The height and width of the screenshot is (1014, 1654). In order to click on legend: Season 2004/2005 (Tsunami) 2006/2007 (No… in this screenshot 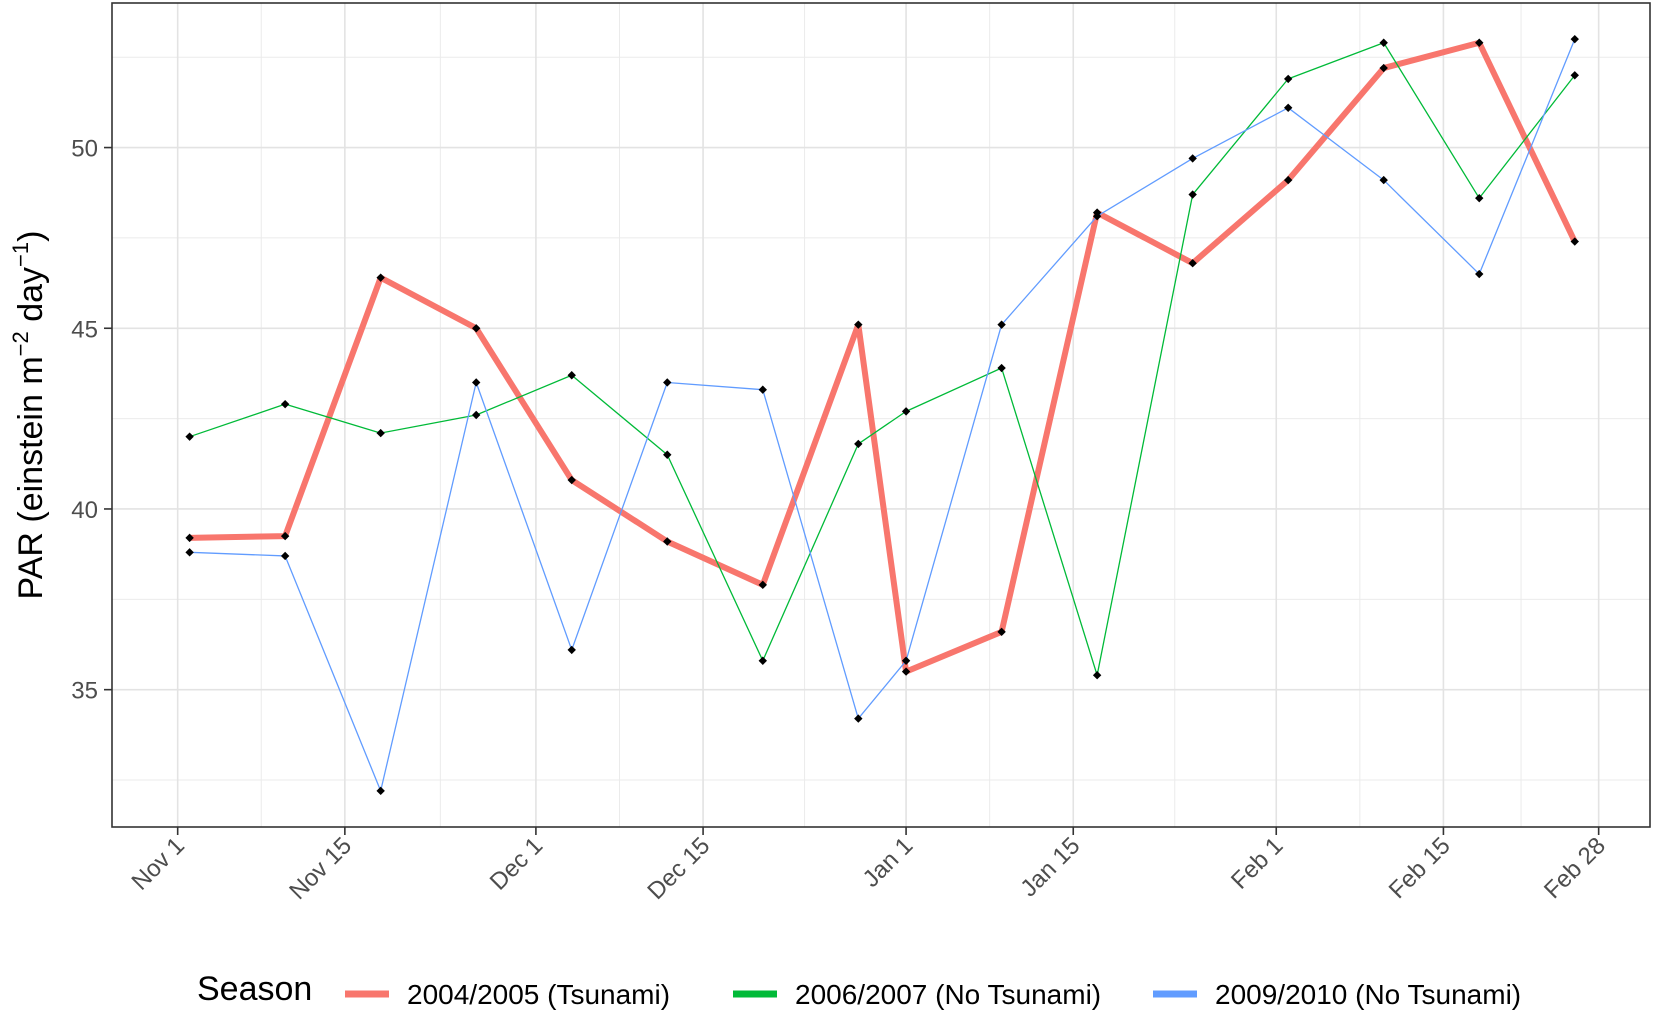, I will do `click(859, 990)`.